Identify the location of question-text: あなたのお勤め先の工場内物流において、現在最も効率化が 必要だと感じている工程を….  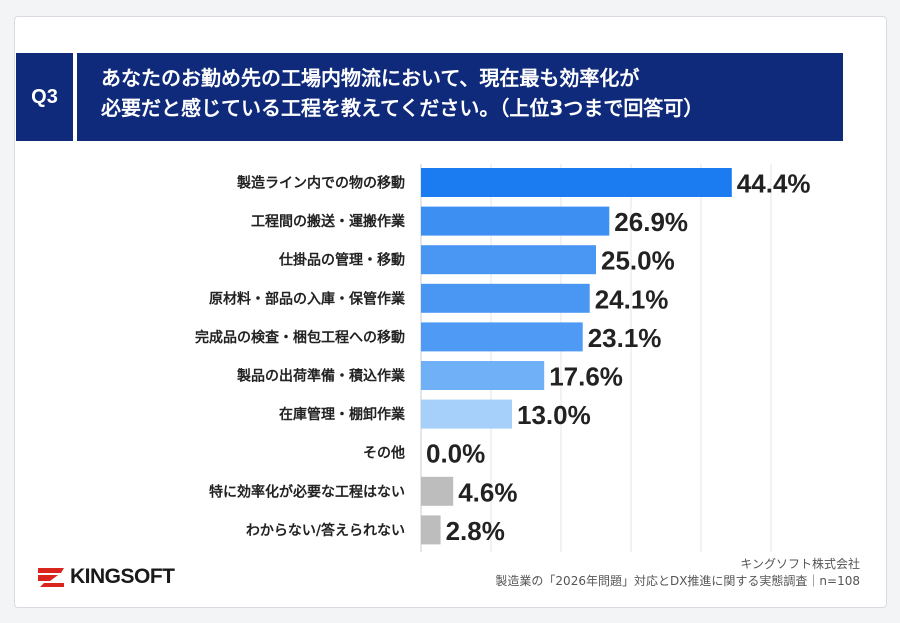
(460, 97).